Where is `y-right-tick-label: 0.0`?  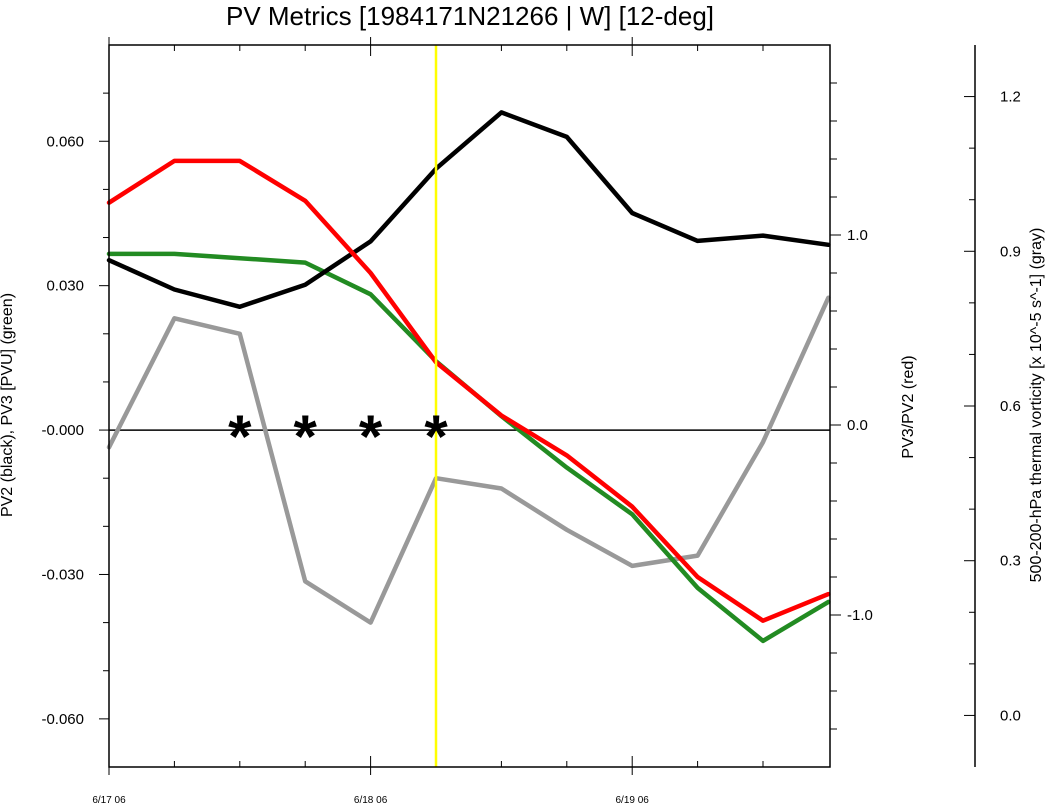 y-right-tick-label: 0.0 is located at coordinates (1010, 715).